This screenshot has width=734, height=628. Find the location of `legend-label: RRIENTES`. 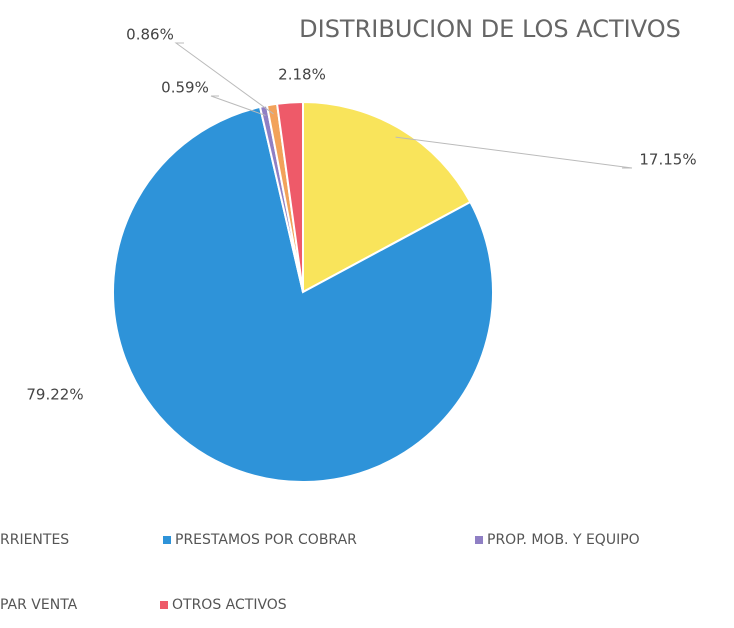

legend-label: RRIENTES is located at coordinates (34, 540).